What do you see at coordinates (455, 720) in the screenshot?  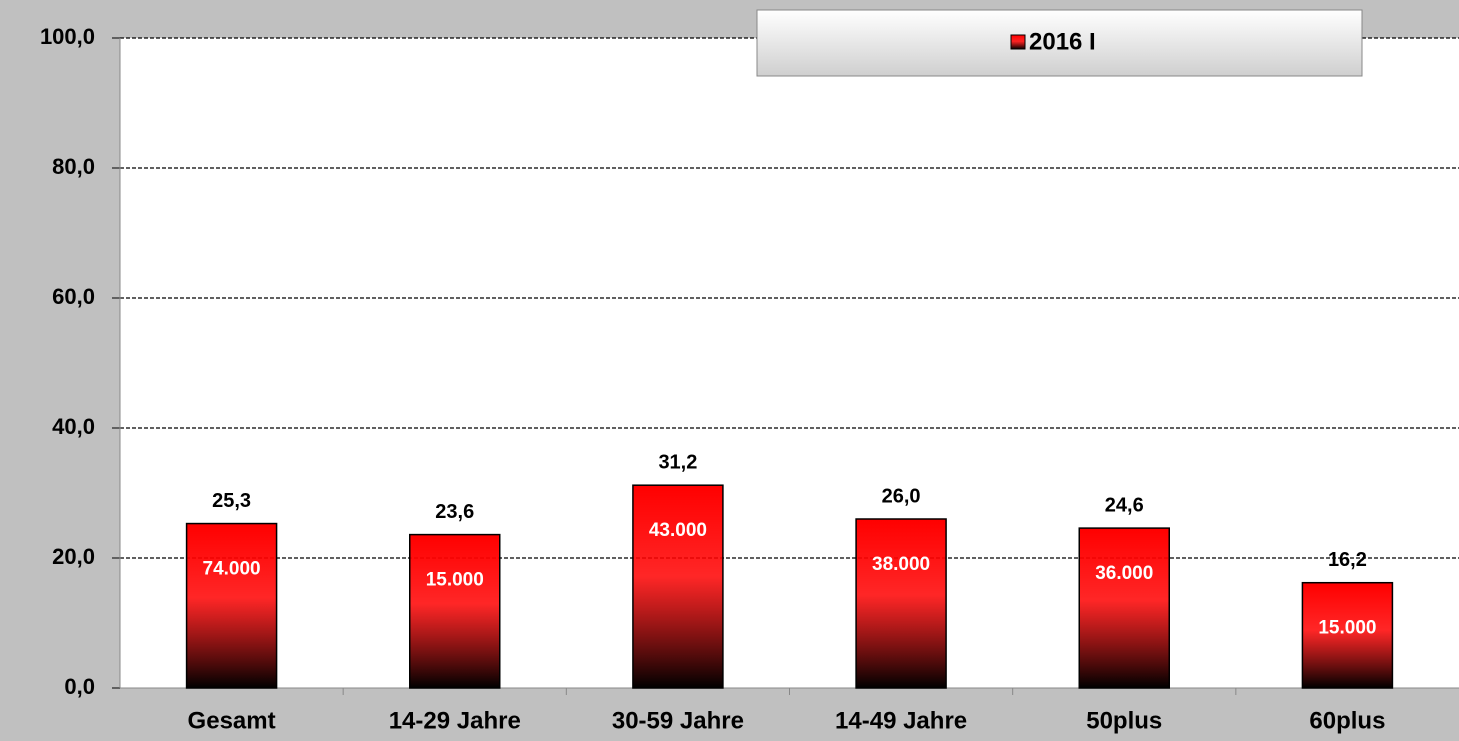 I see `x-tick-label: 14-29 Jahre` at bounding box center [455, 720].